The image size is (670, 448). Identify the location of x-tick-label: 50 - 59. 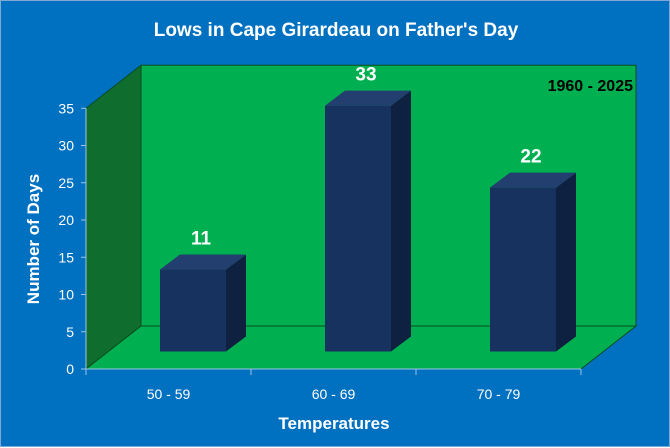
(169, 394).